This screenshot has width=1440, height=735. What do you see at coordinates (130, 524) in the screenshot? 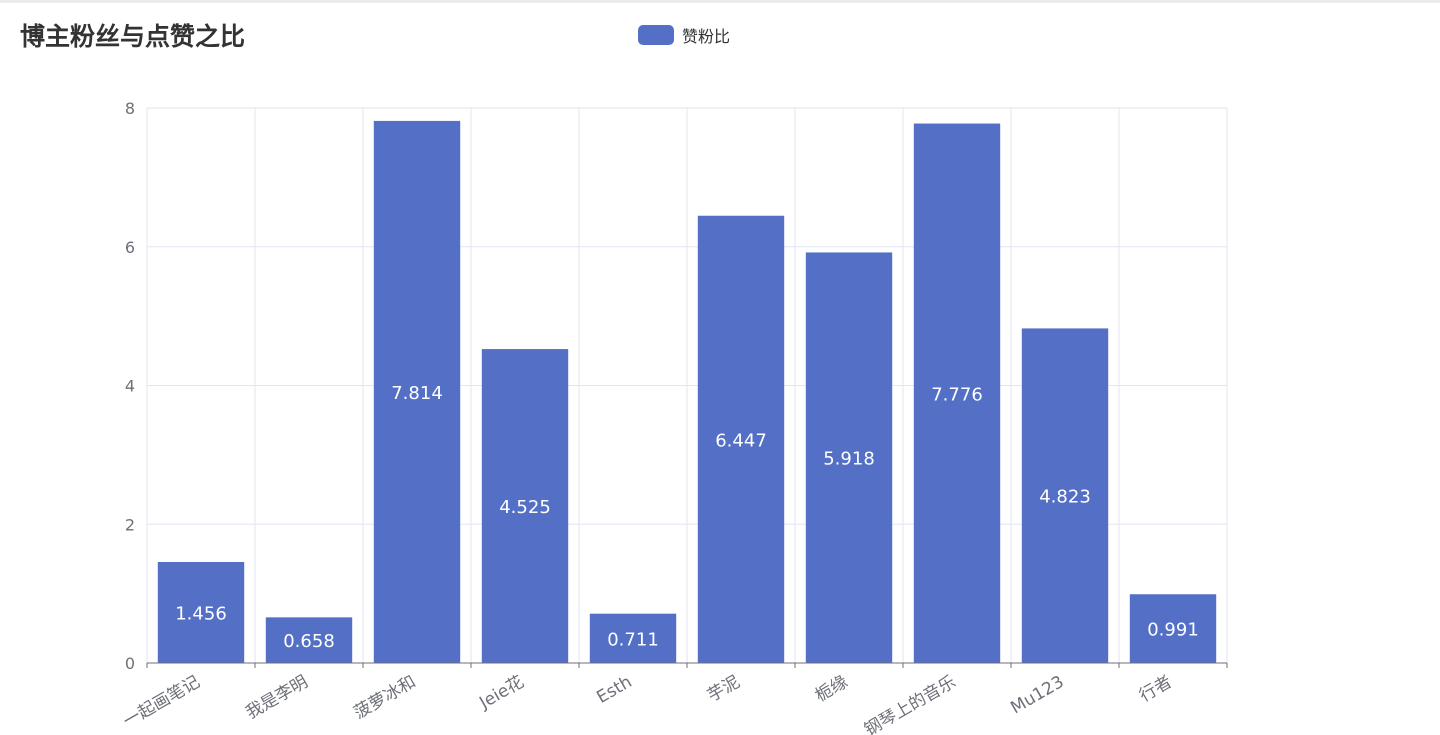
I see `y-tick-label: 2` at bounding box center [130, 524].